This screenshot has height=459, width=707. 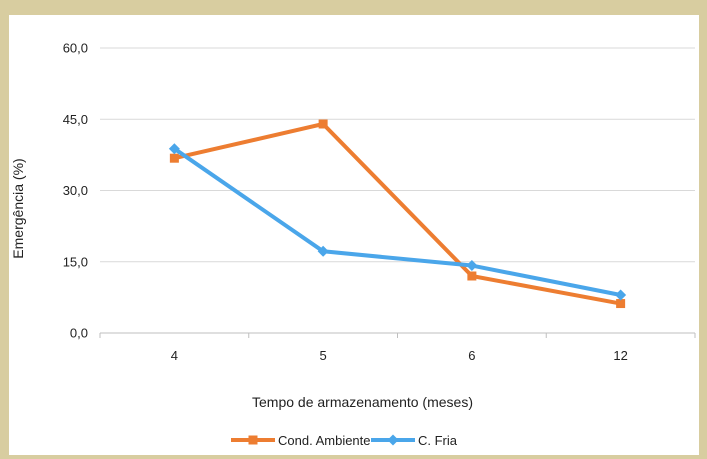 What do you see at coordinates (399, 355) in the screenshot?
I see `x-axis-ticks: 4 5 6 12` at bounding box center [399, 355].